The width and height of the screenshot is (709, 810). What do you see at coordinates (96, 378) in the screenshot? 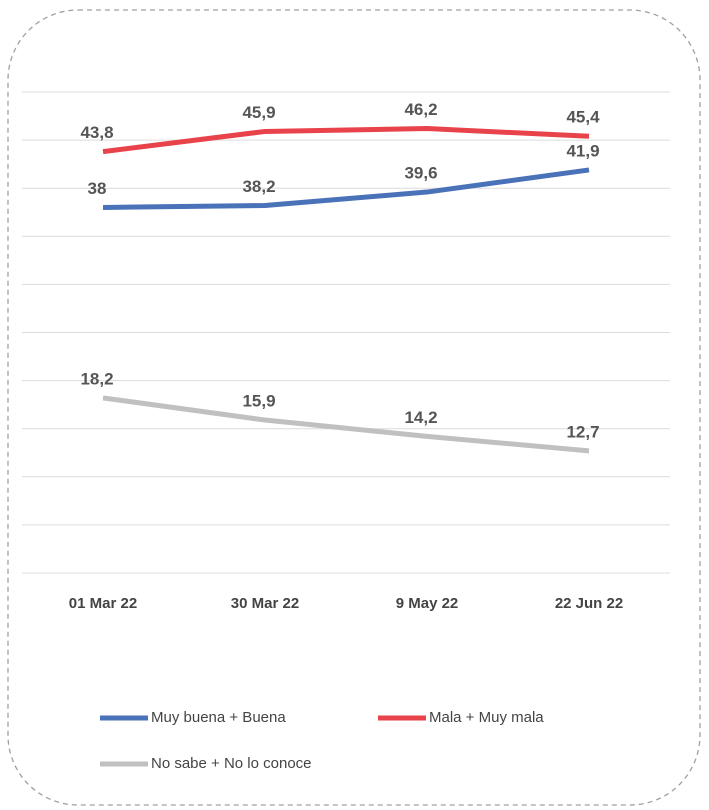
I see `data-label: 18,2` at bounding box center [96, 378].